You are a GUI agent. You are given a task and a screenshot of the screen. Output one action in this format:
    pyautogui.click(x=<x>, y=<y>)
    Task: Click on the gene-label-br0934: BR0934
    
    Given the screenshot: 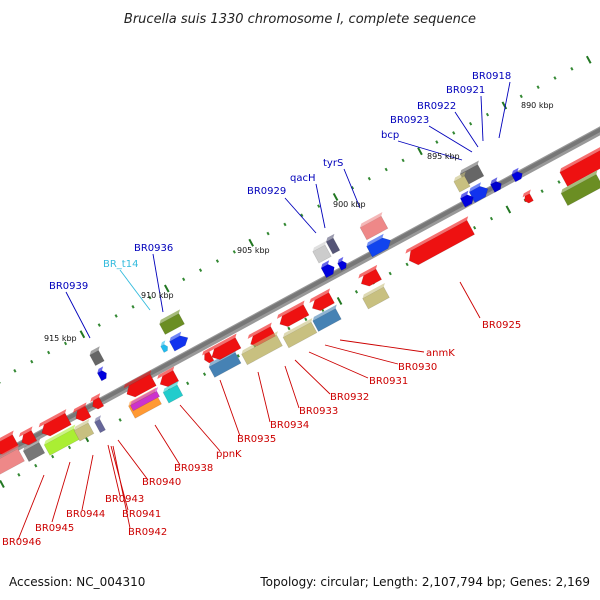 What is the action you would take?
    pyautogui.click(x=289, y=425)
    